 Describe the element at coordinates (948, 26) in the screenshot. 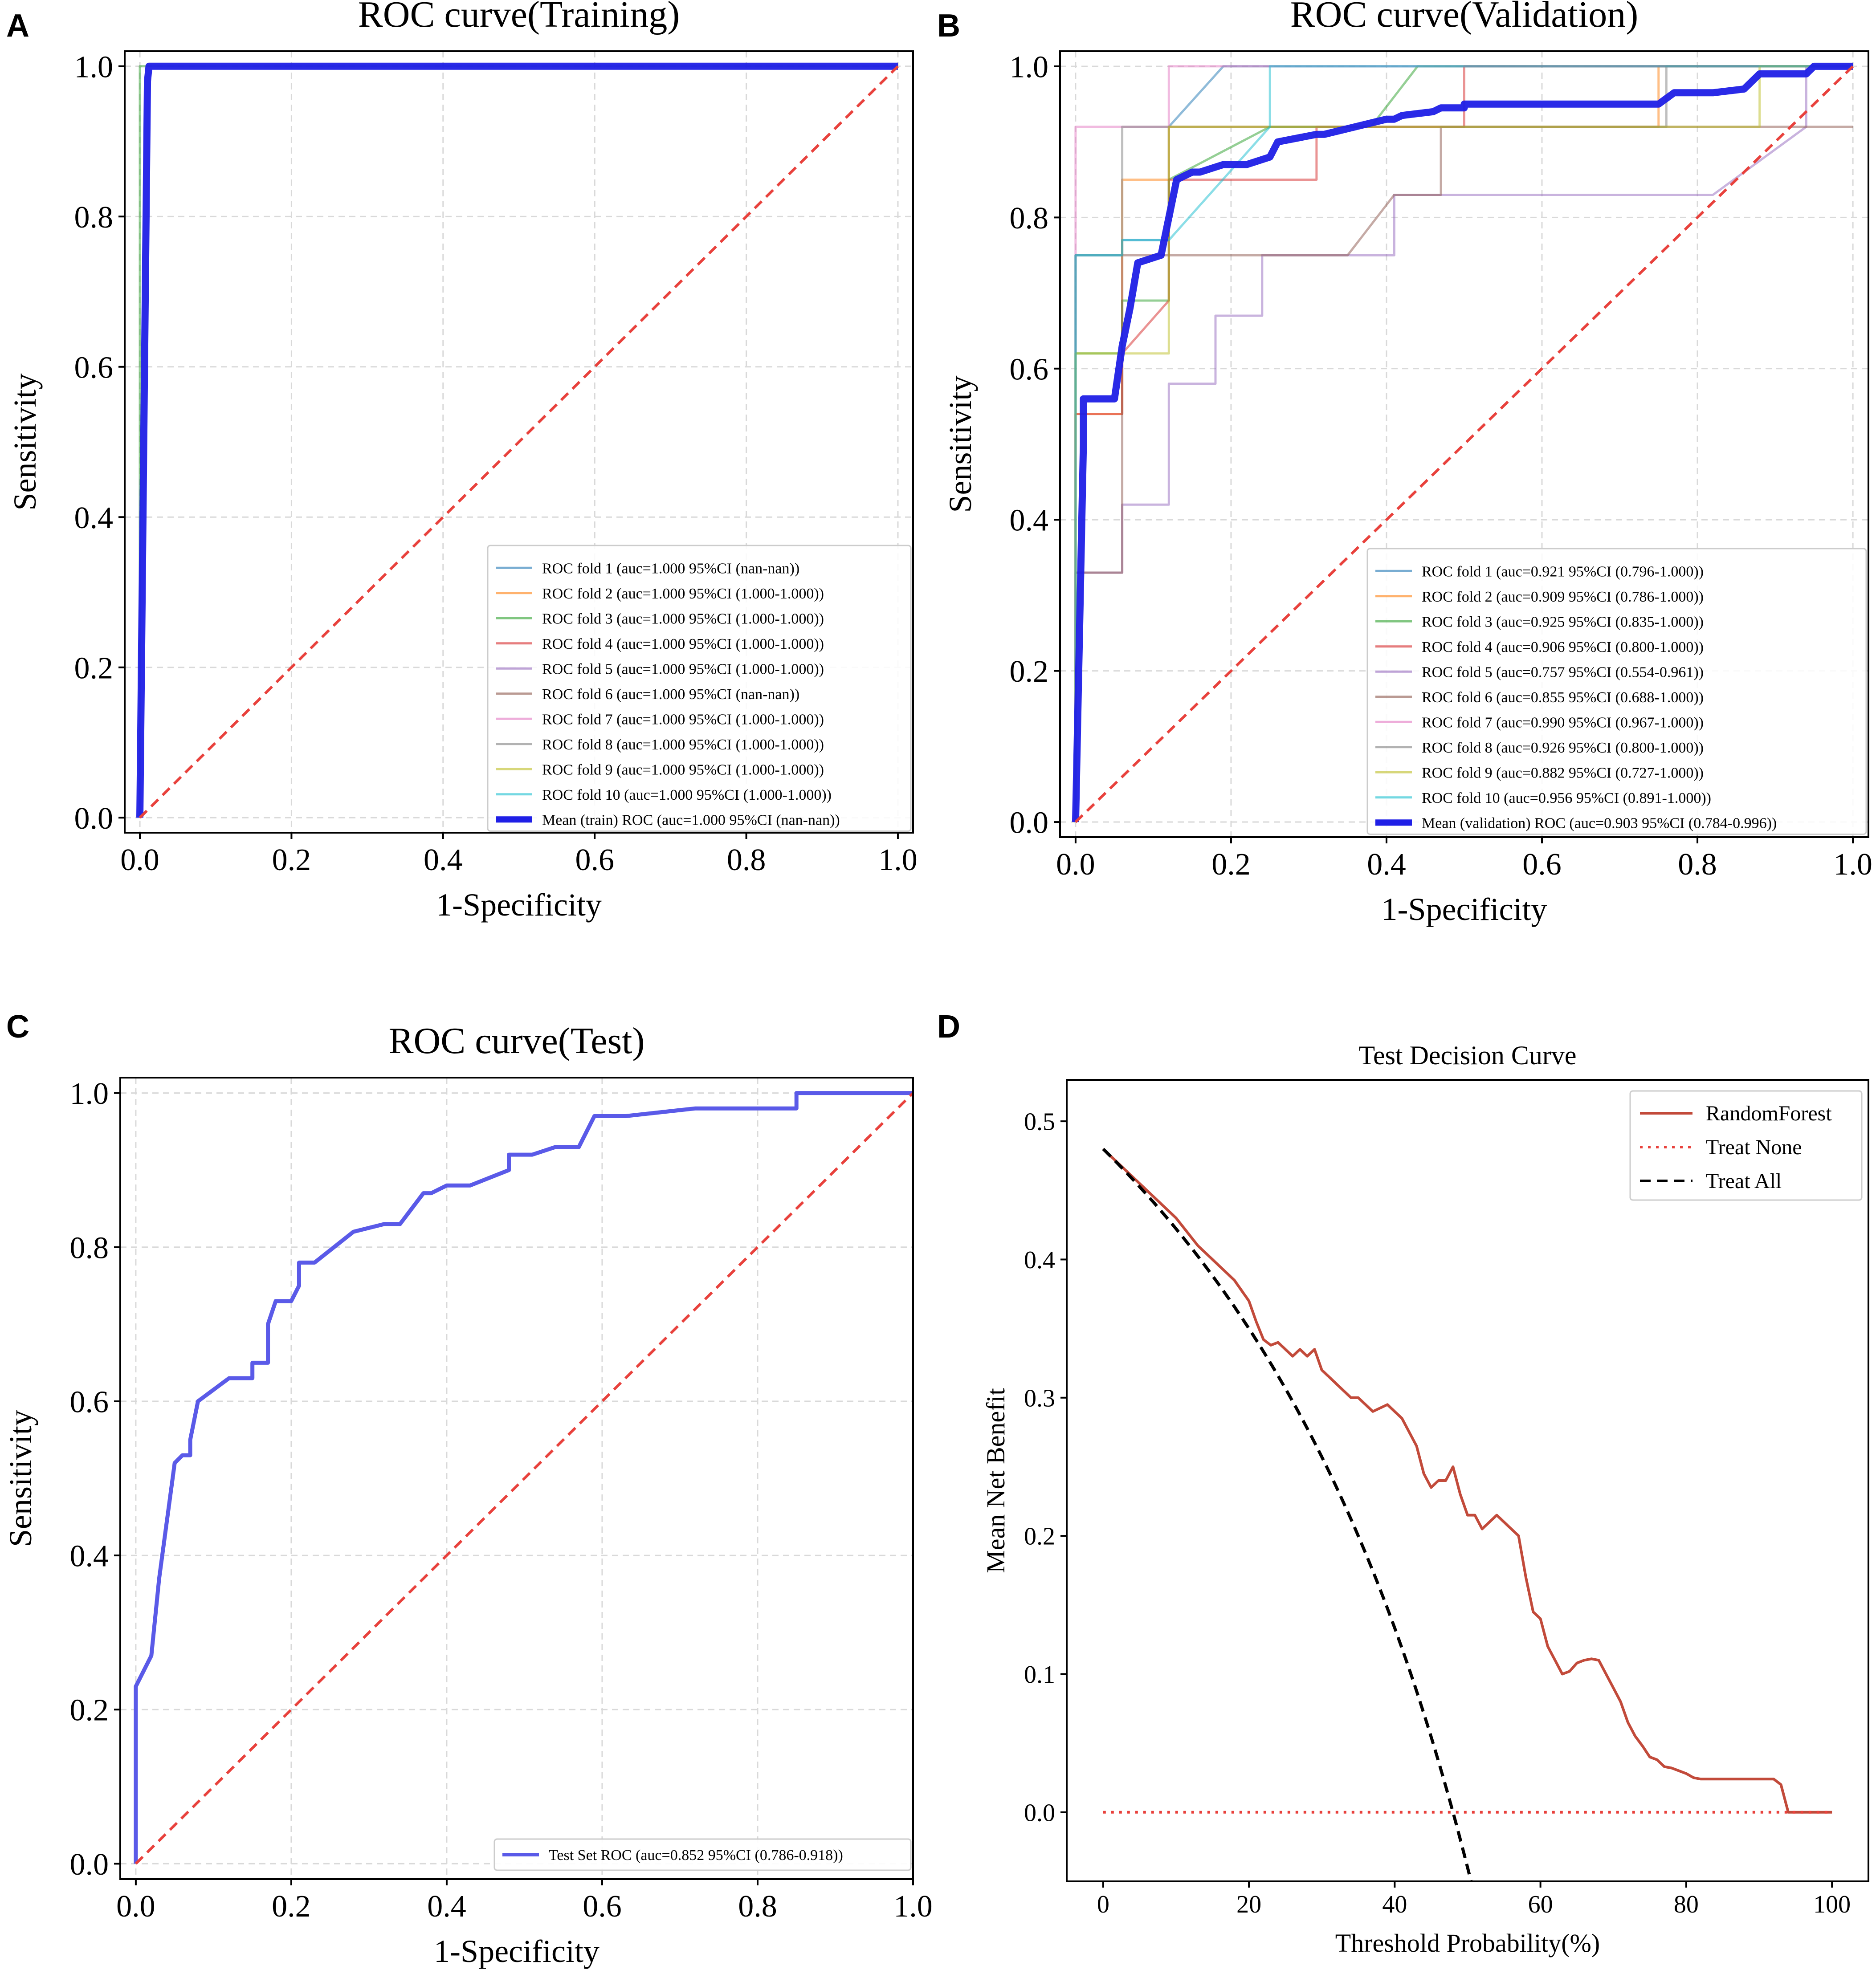

I see `panel-letter-b: B` at that location.